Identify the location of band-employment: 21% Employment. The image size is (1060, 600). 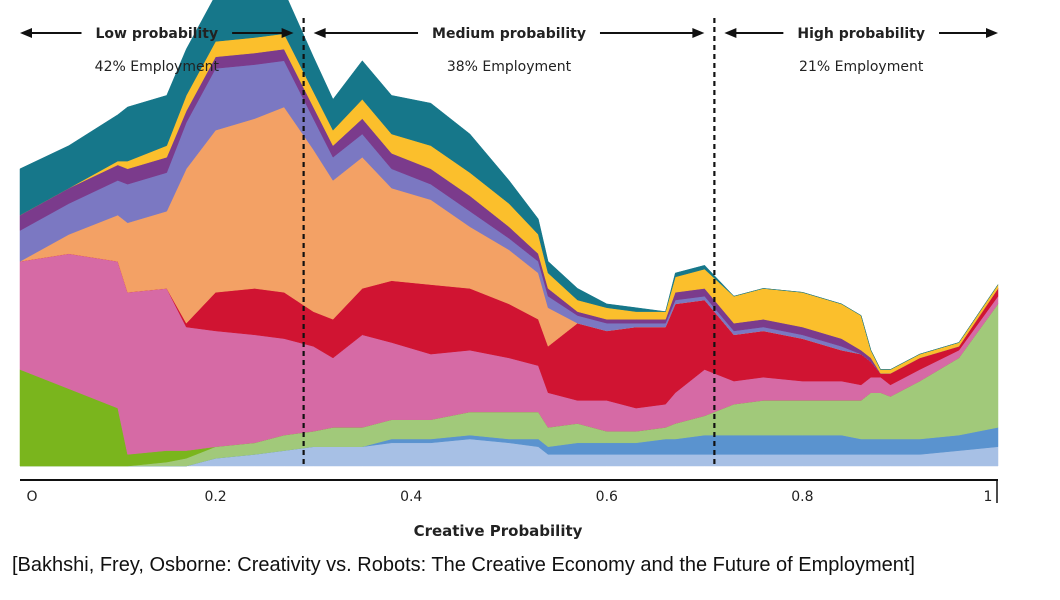
(861, 67).